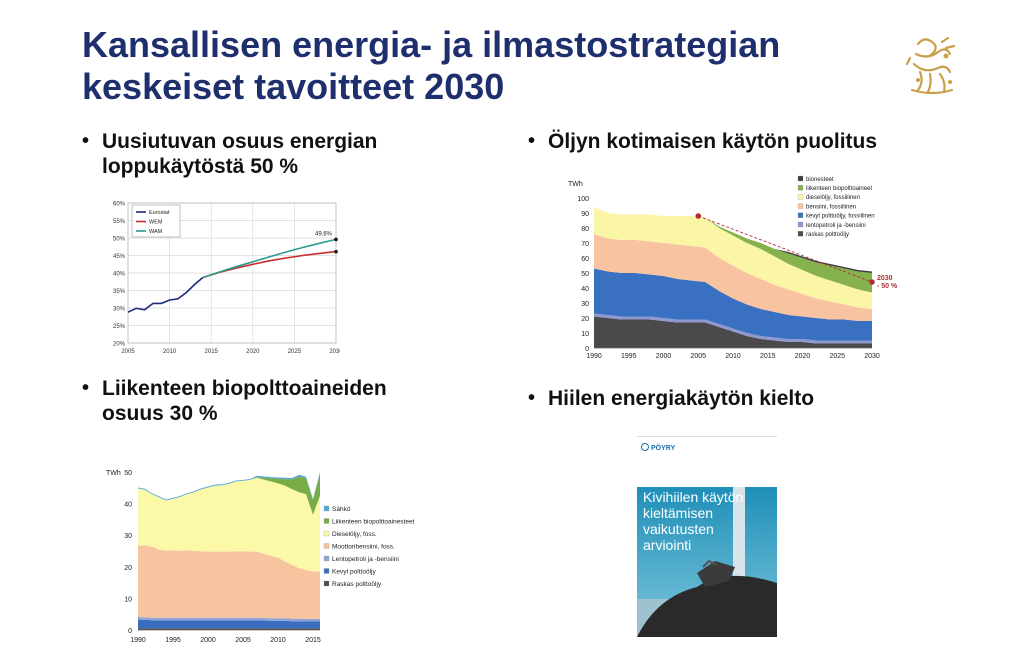 Image resolution: width=1024 pixels, height=656 pixels. Describe the element at coordinates (119, 327) in the screenshot. I see `chart1-y-tick-label: 25%` at that location.